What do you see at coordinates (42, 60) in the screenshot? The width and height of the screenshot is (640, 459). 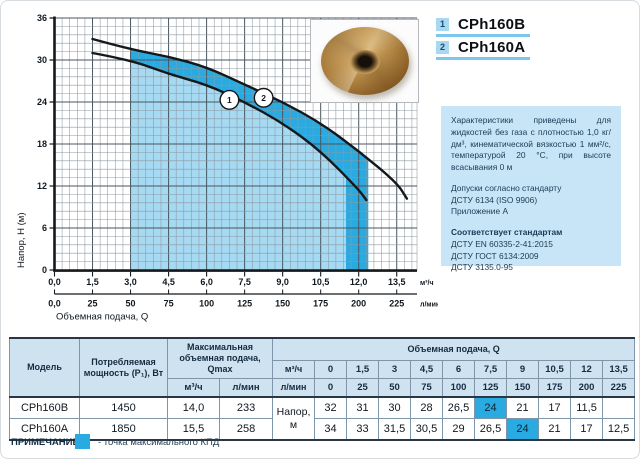 I see `y-axis-tick-label: 30` at bounding box center [42, 60].